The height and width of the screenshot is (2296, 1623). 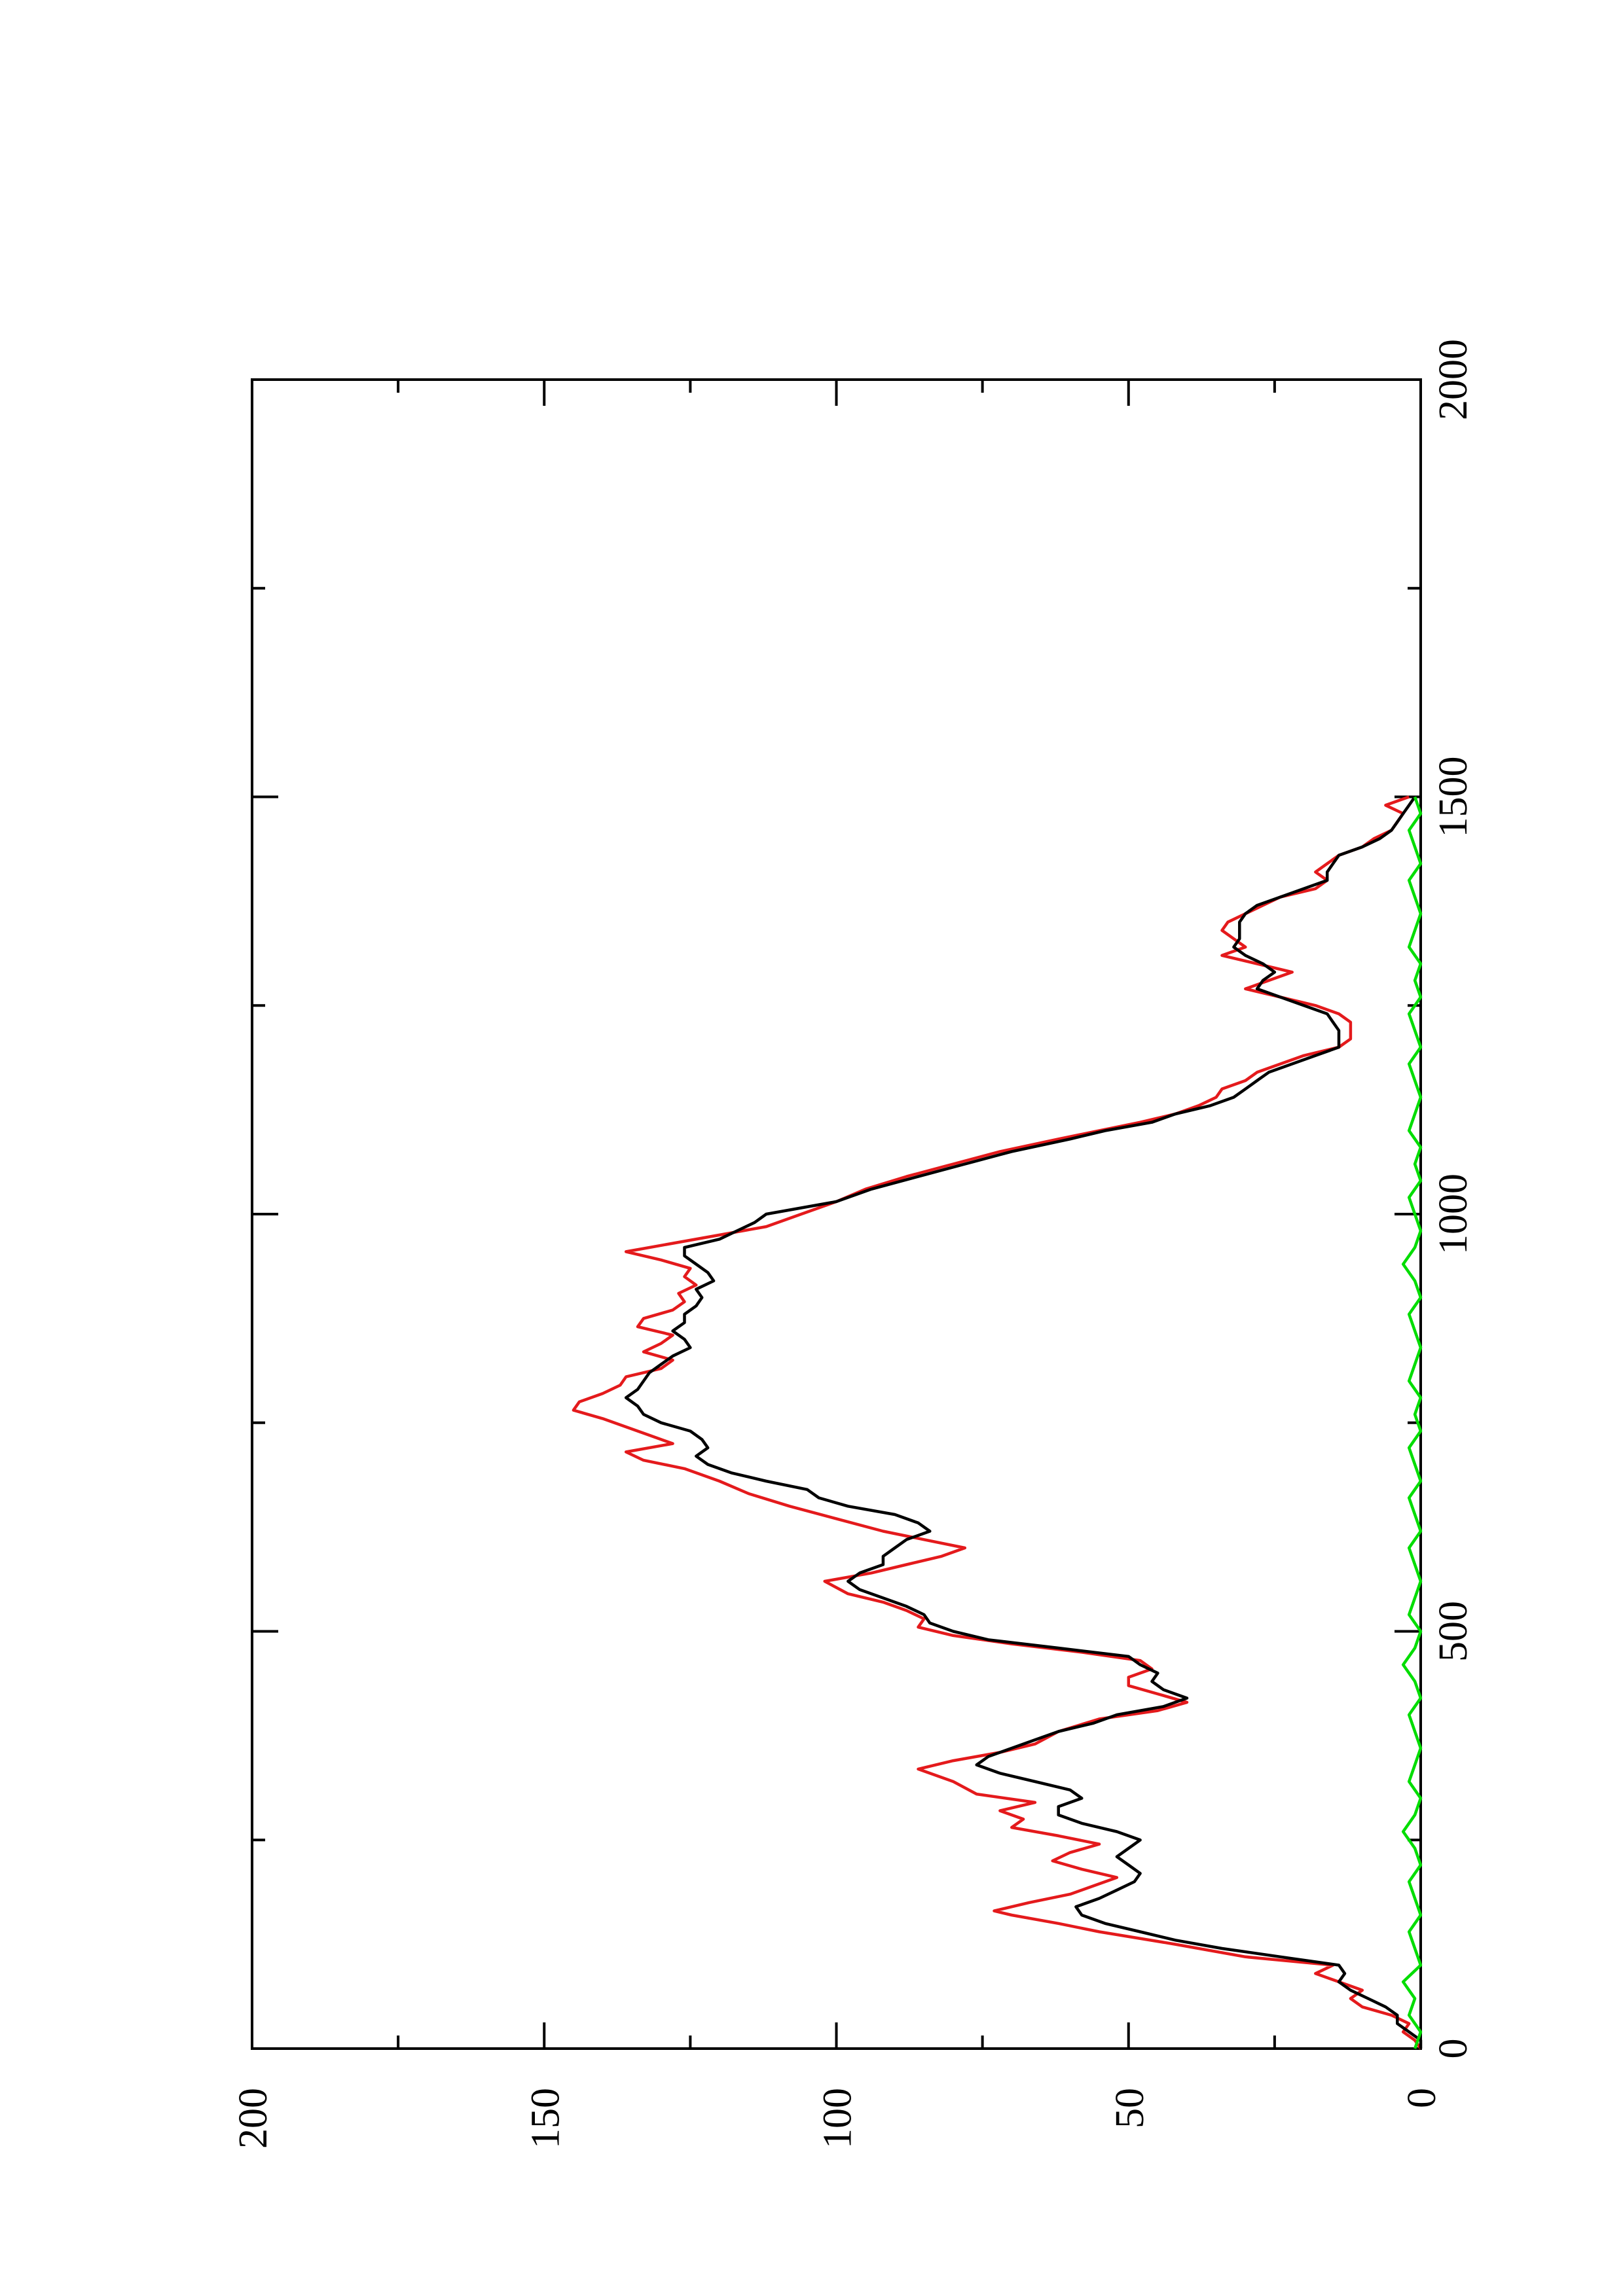 What do you see at coordinates (1453, 797) in the screenshot?
I see `x-tick-label: 1500` at bounding box center [1453, 797].